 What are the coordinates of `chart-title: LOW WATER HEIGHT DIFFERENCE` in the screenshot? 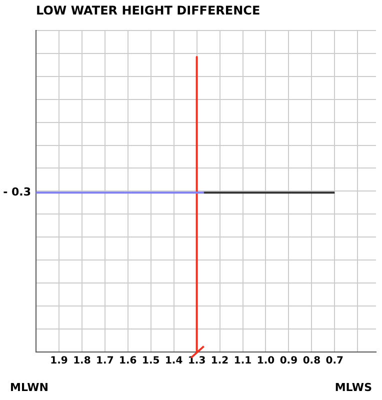 It's located at (148, 10).